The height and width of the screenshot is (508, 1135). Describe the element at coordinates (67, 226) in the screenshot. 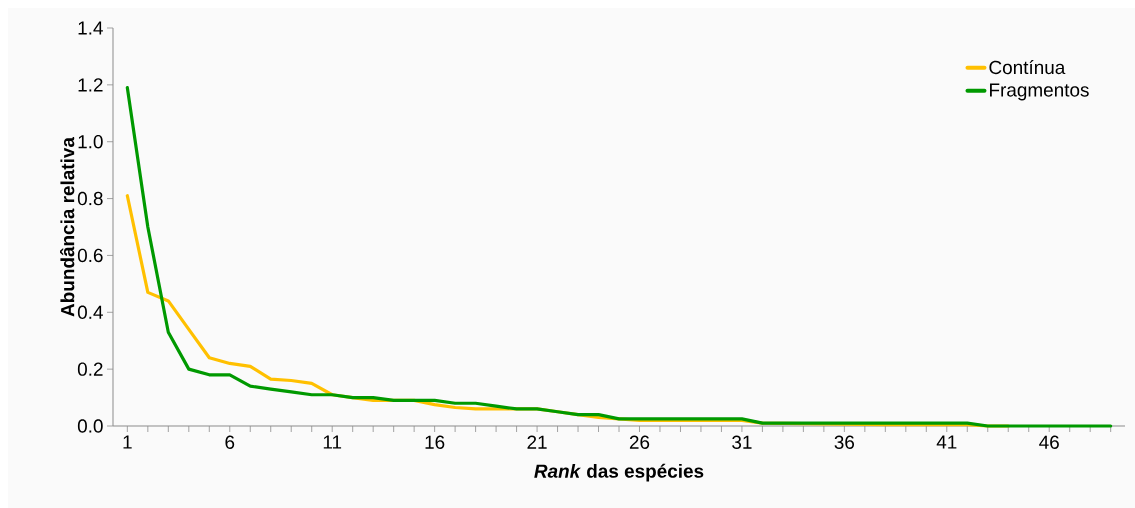

I see `y-axis-title: Abundância relativa` at that location.